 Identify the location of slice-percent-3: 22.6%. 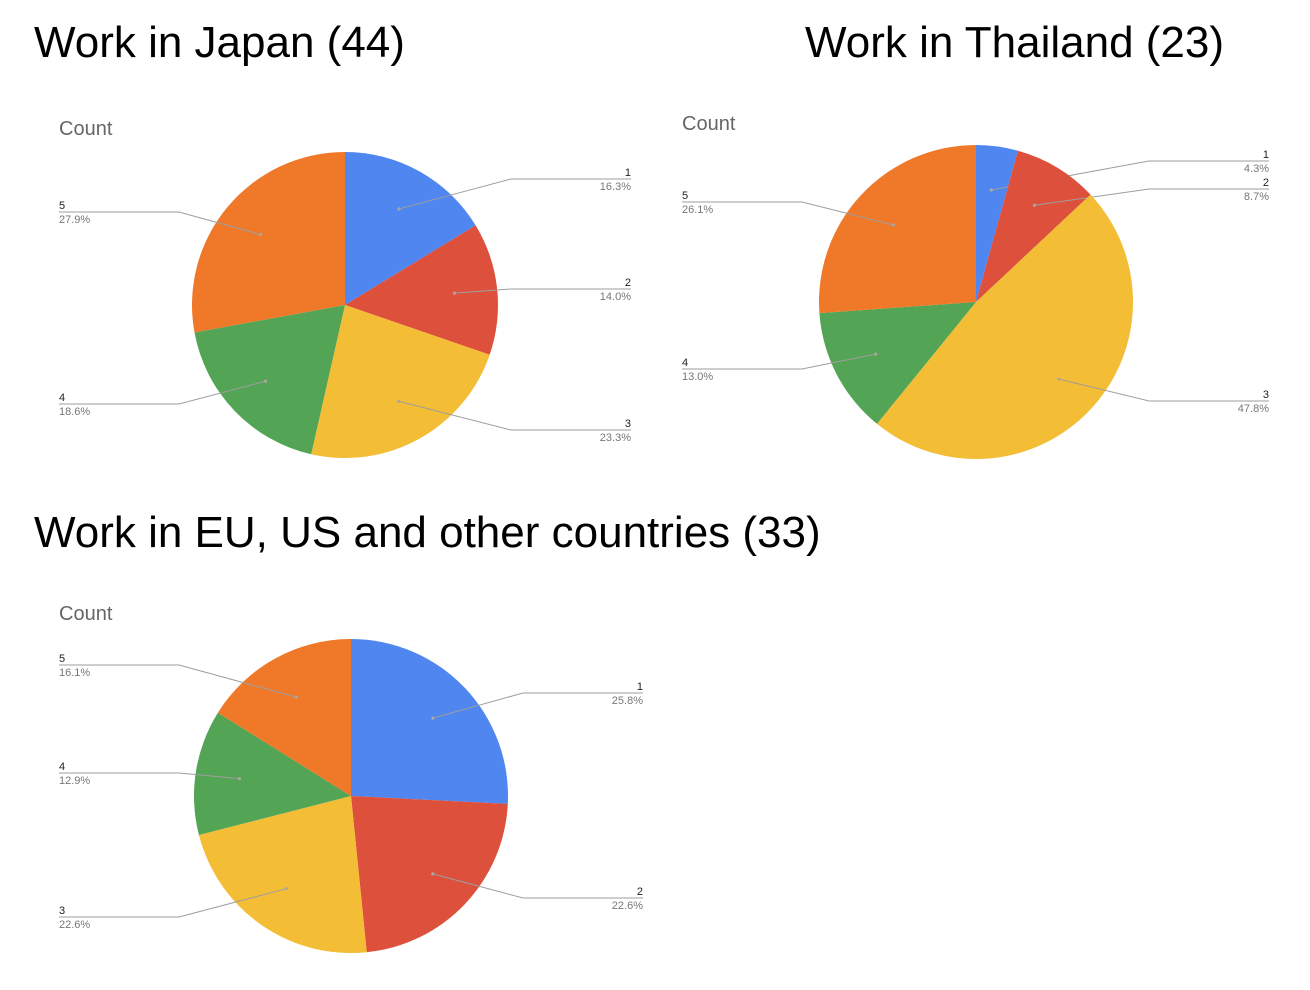
(74, 925).